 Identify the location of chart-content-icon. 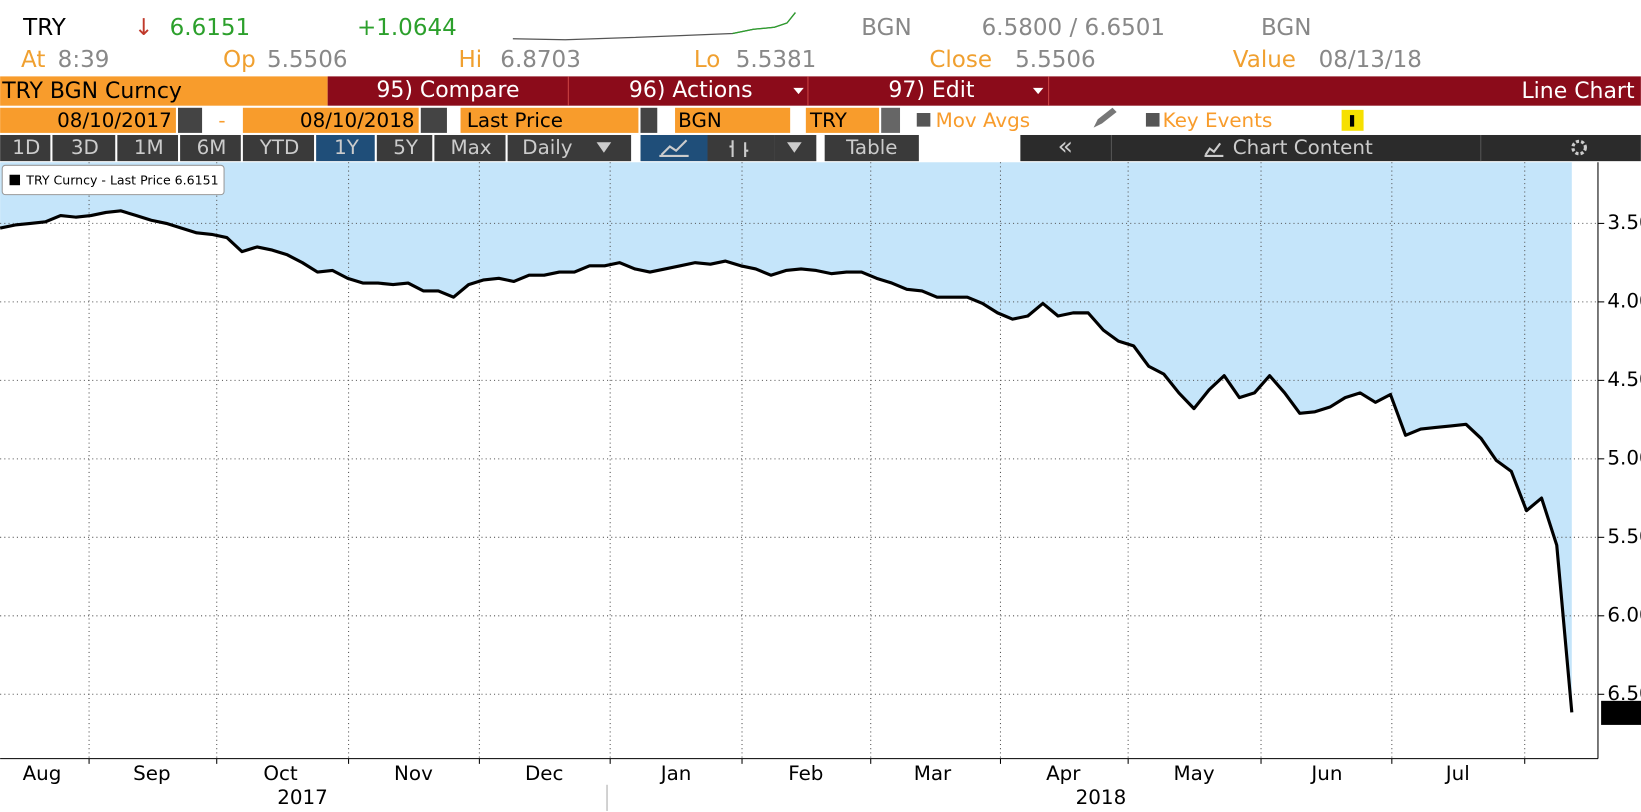
(1214, 149).